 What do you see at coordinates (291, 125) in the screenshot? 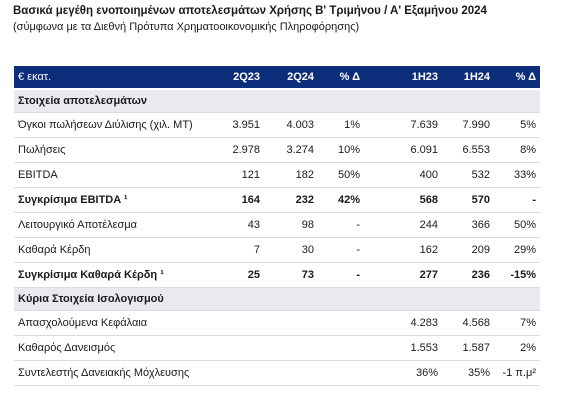
I see `value-cell: 4.003` at bounding box center [291, 125].